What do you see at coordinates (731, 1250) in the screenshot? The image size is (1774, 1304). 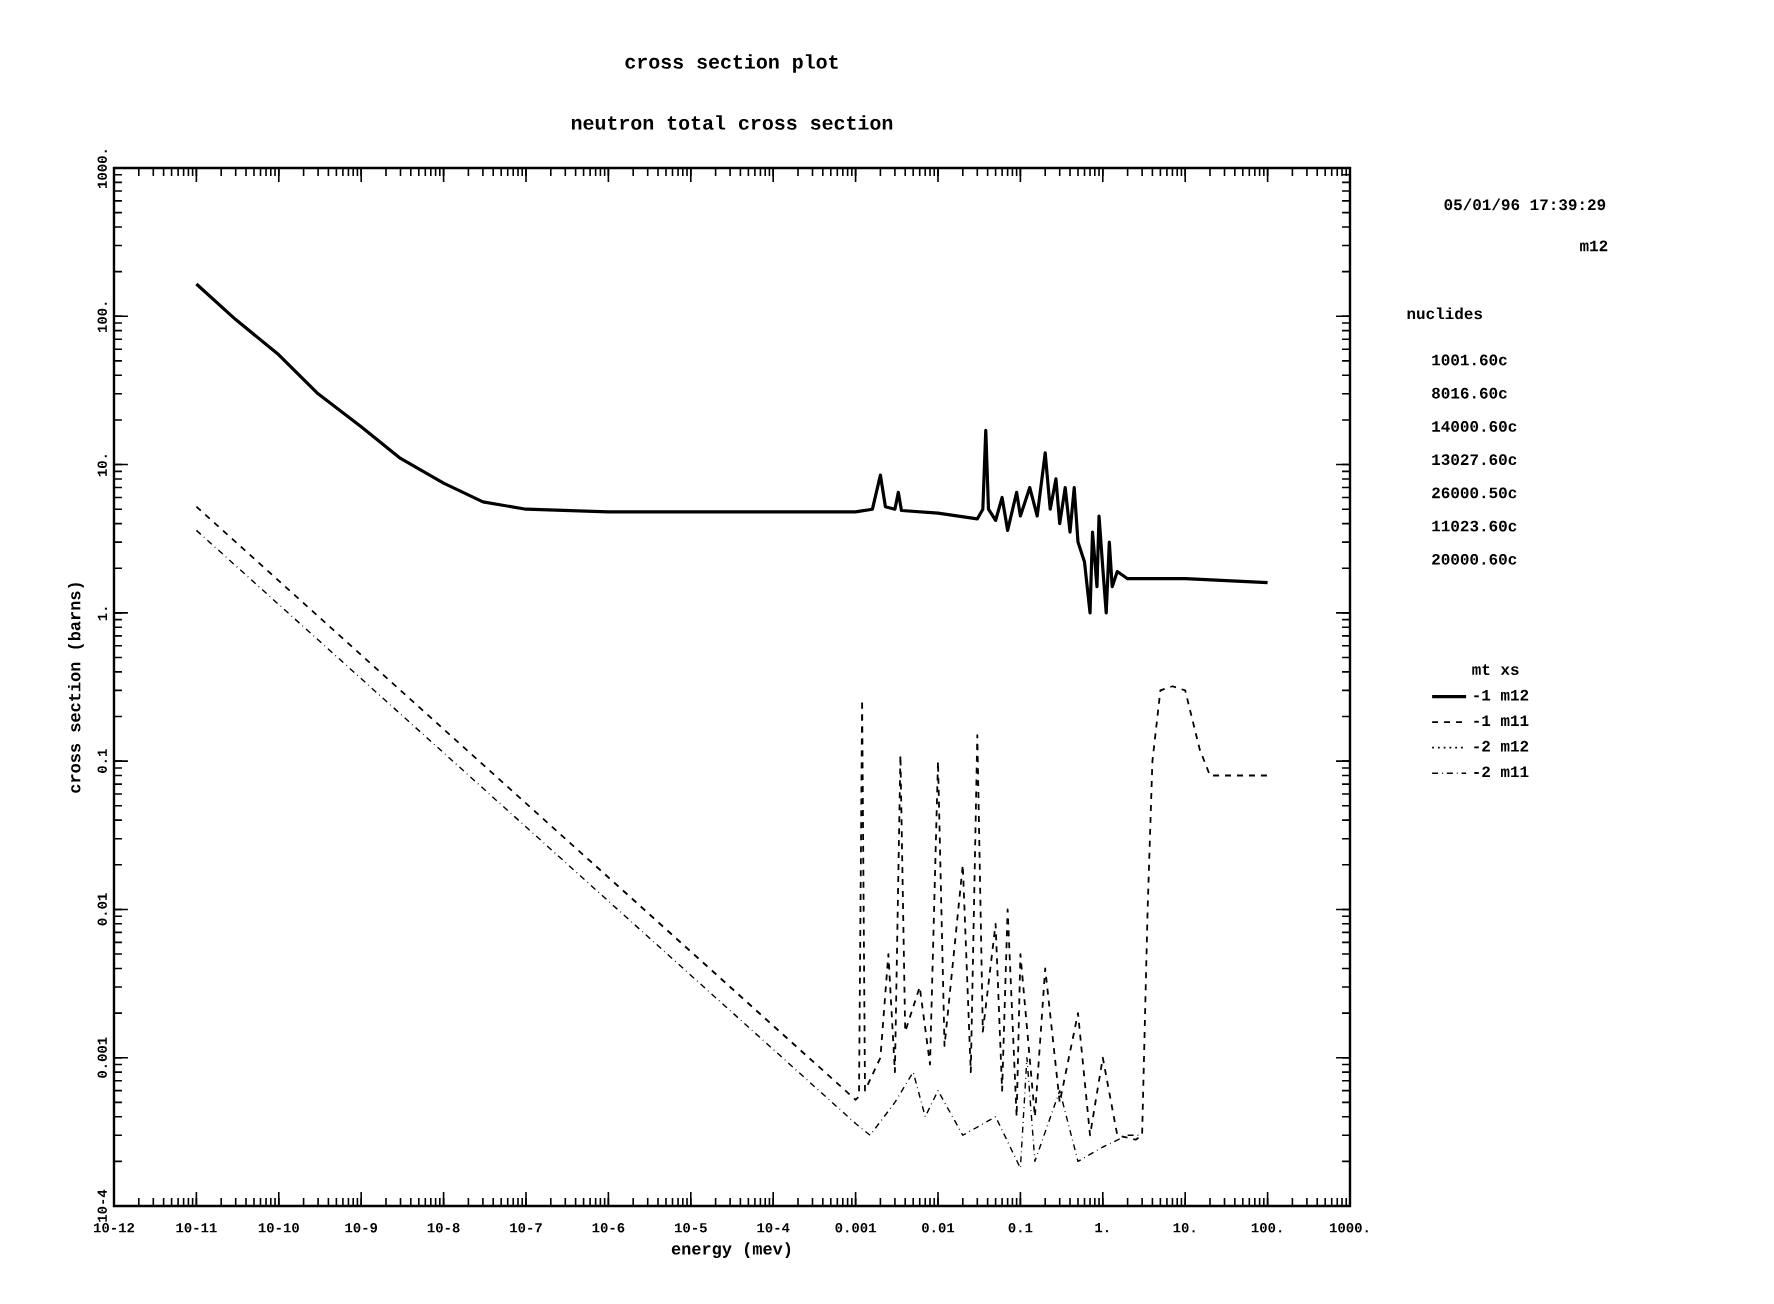 I see `x-axis-title: energy (mev)` at bounding box center [731, 1250].